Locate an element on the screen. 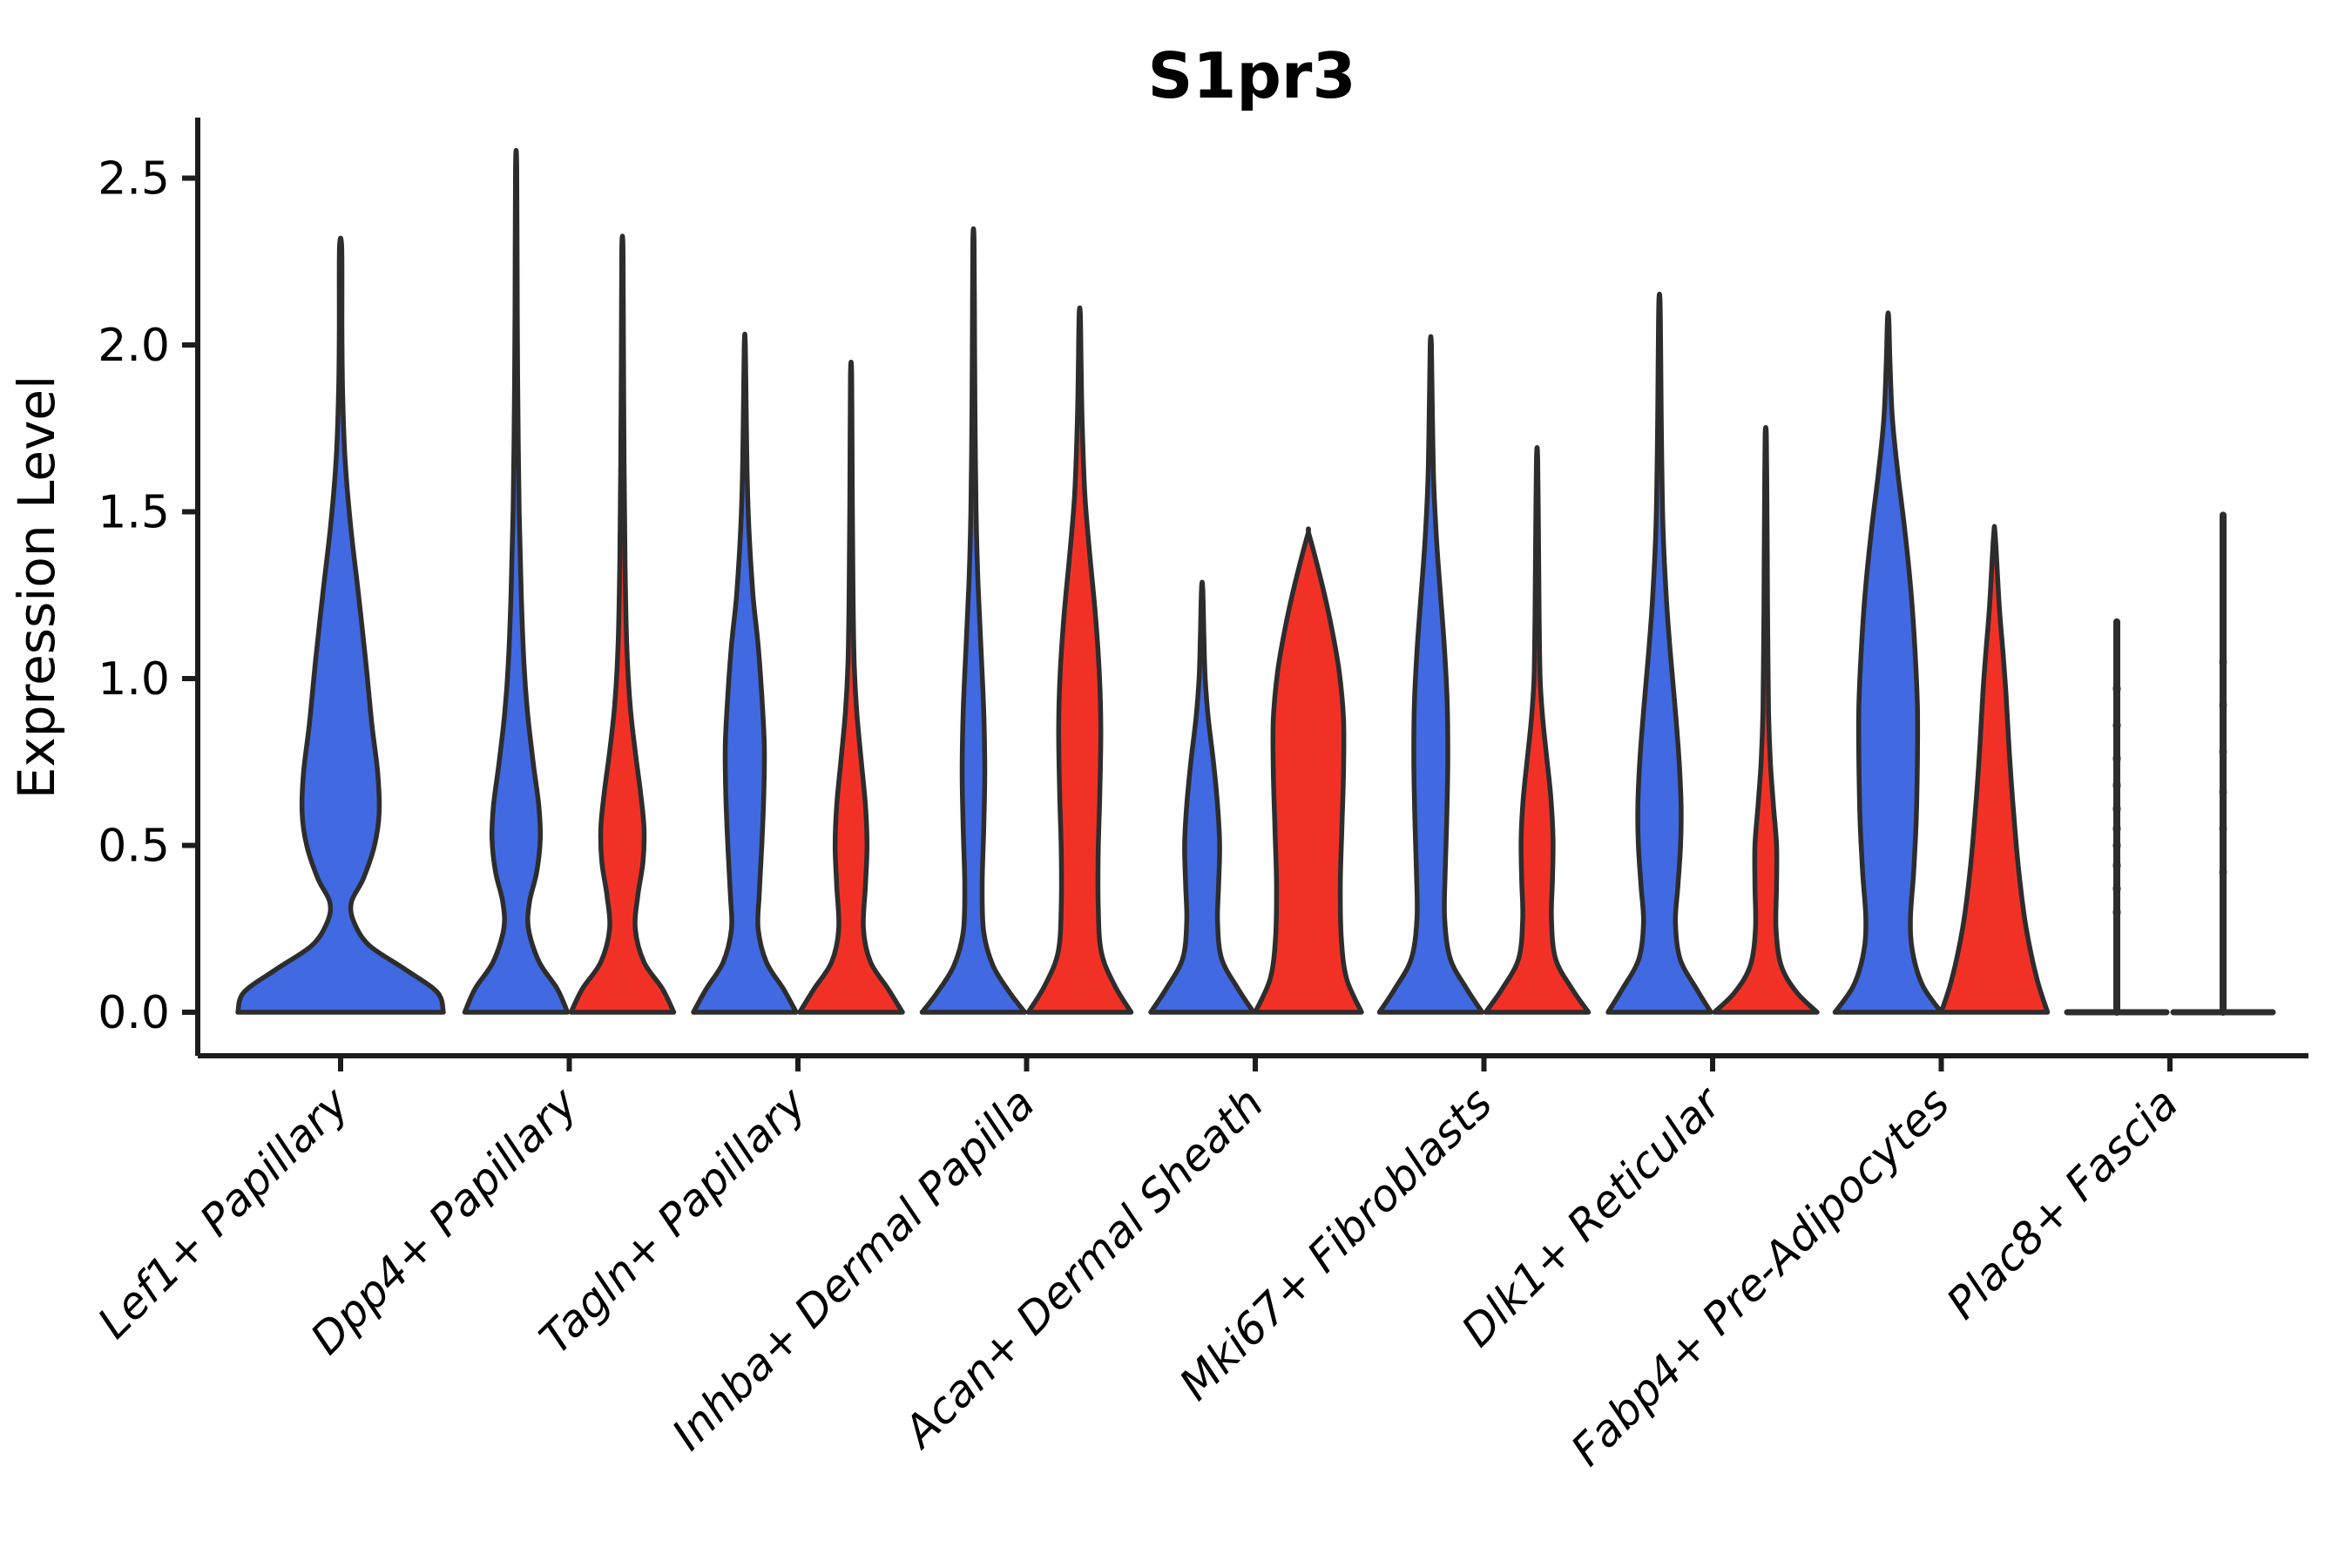 This screenshot has width=2352, height=1568. y-tick-label: 0.0 is located at coordinates (134, 1013).